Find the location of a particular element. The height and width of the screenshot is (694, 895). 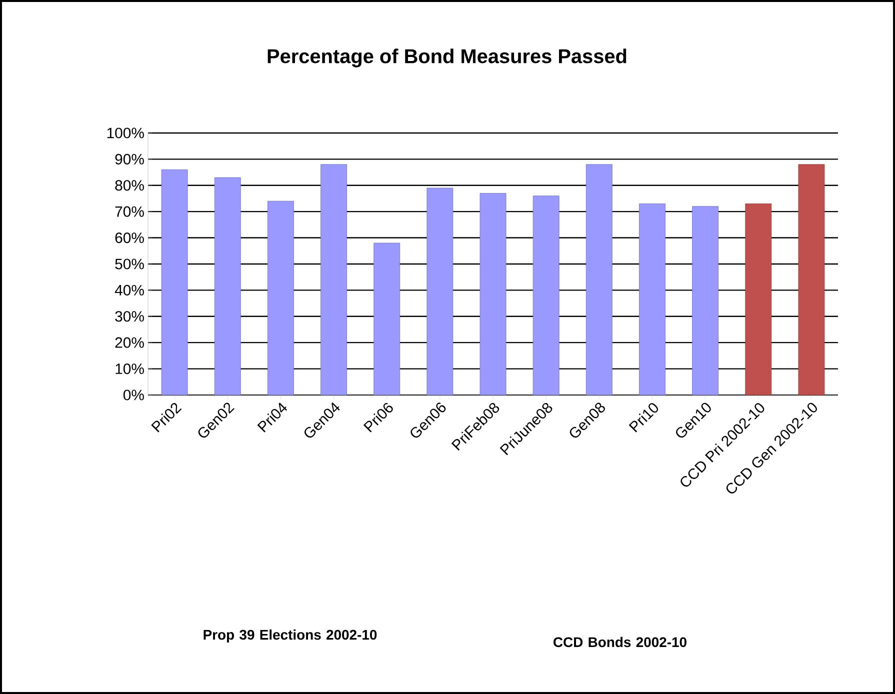

y-tick-label: 90% is located at coordinates (129, 159).